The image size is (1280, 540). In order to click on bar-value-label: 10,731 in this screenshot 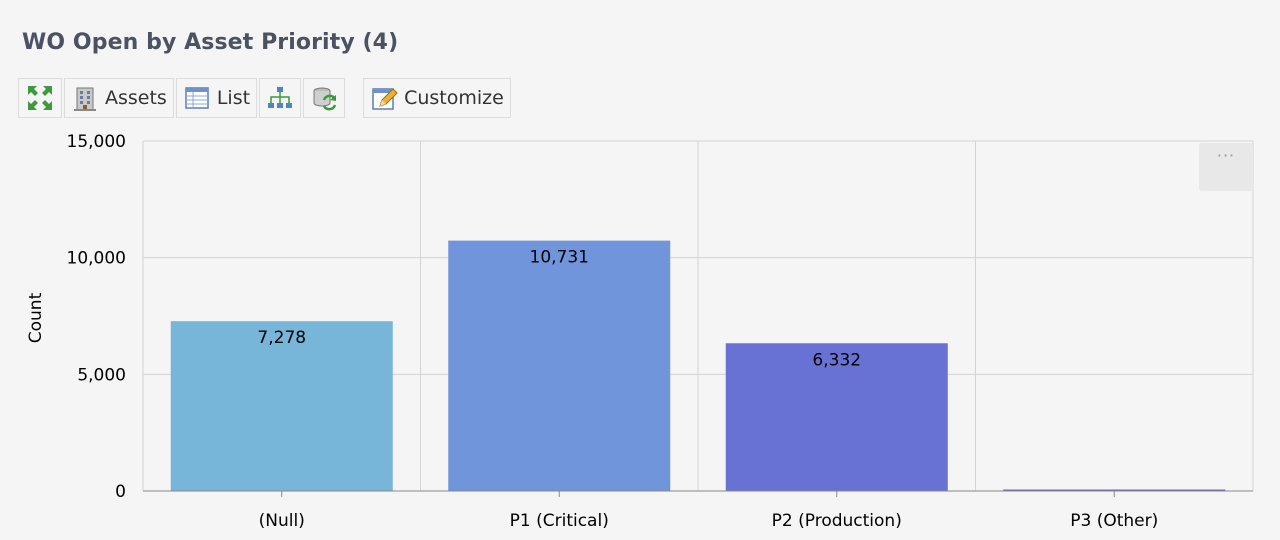, I will do `click(559, 258)`.